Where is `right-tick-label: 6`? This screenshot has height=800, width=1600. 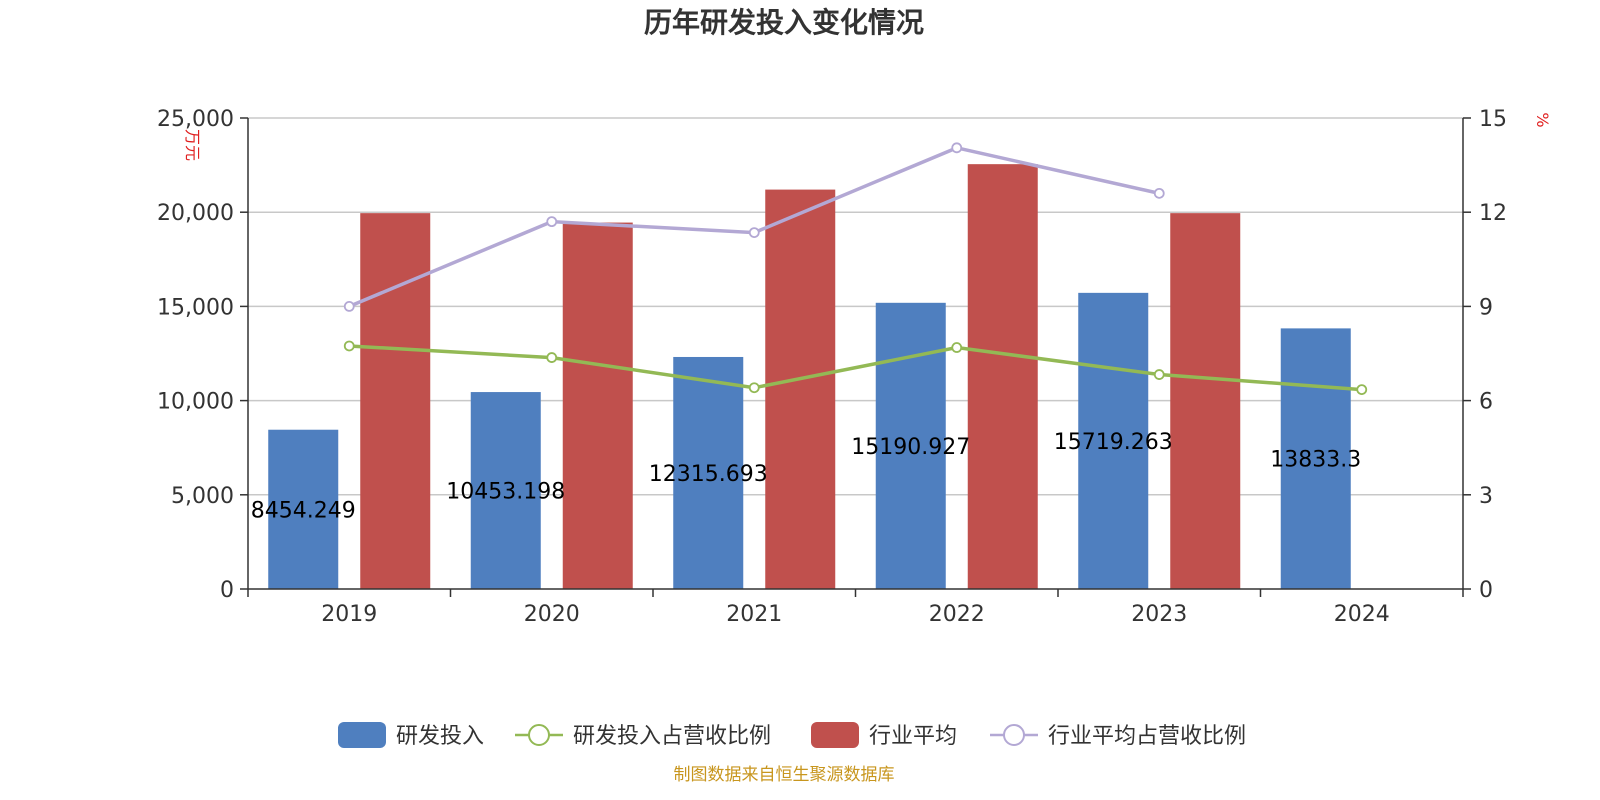 right-tick-label: 6 is located at coordinates (1486, 402).